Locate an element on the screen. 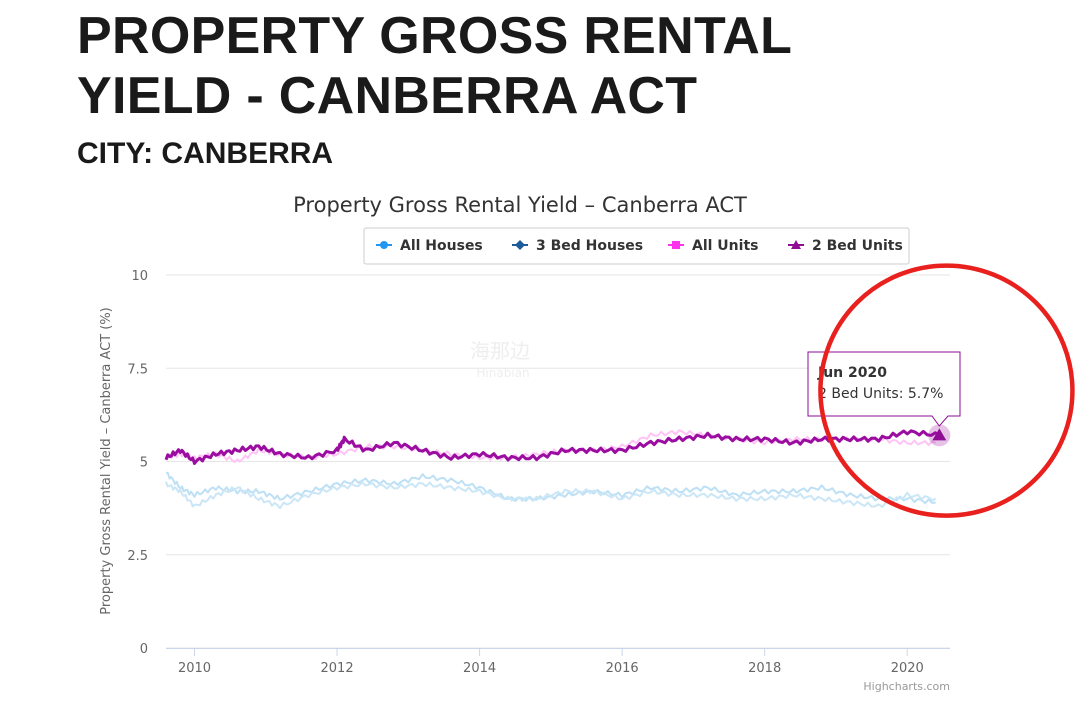  legend-item-3-bed-houses: 3 Bed Houses is located at coordinates (577, 246).